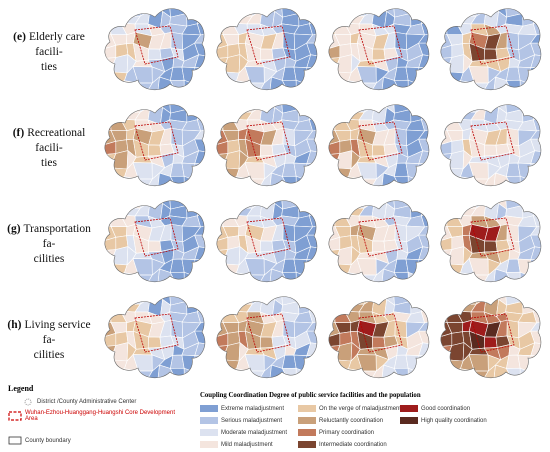 This screenshot has height=452, width=550. Describe the element at coordinates (454, 420) in the screenshot. I see `class-name: High quality coordination` at that location.